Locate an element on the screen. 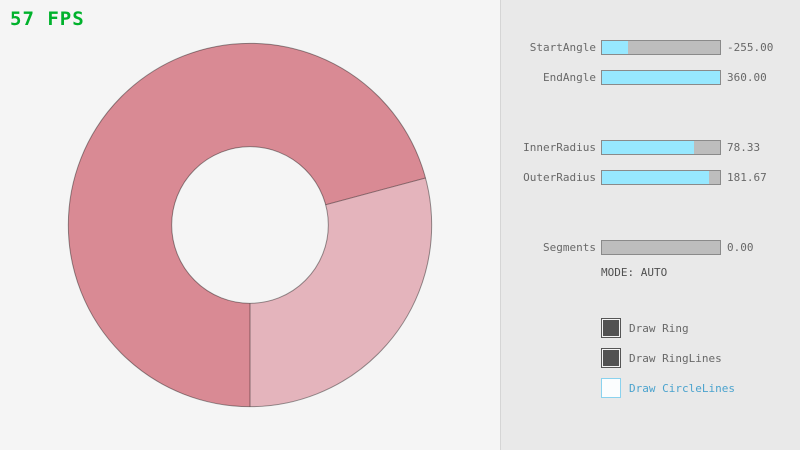 This screenshot has height=450, width=800. endangle-slider-fill is located at coordinates (661, 77).